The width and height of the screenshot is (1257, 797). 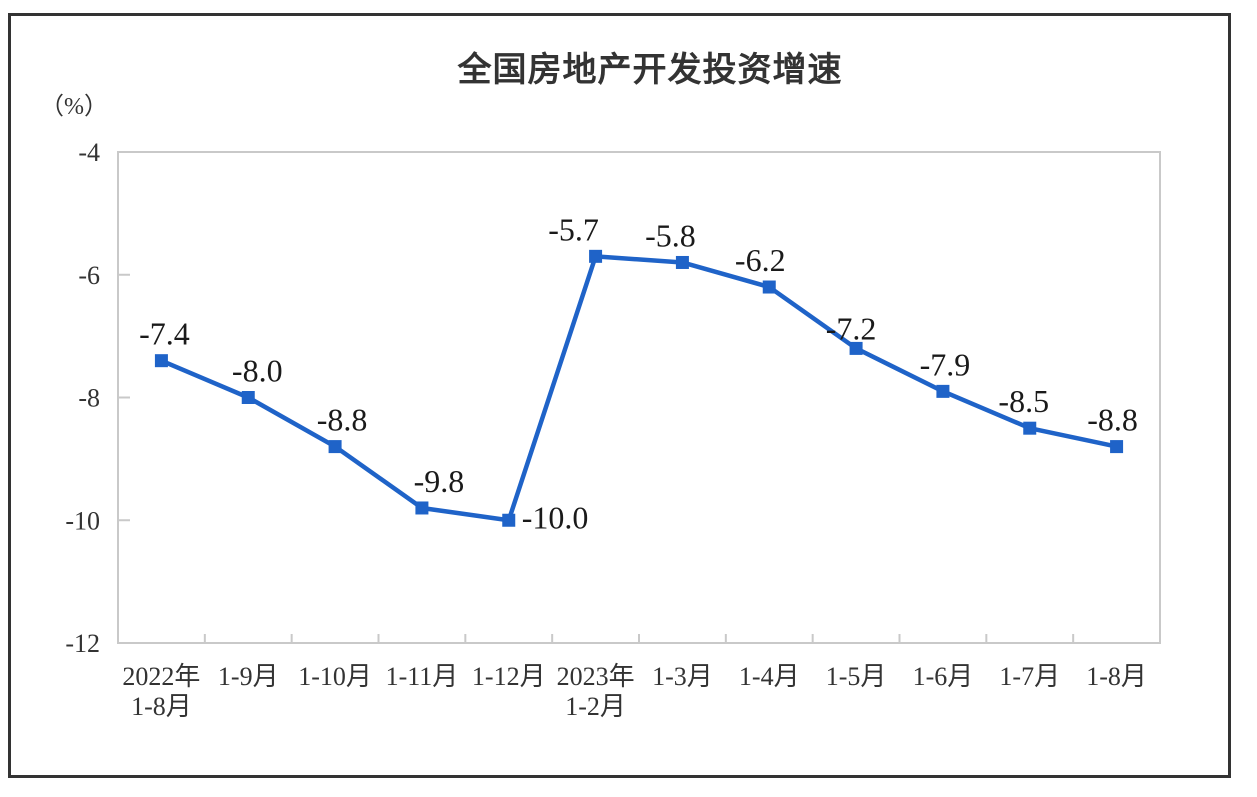 I want to click on x-axis-label: 1-9月, so click(x=248, y=676).